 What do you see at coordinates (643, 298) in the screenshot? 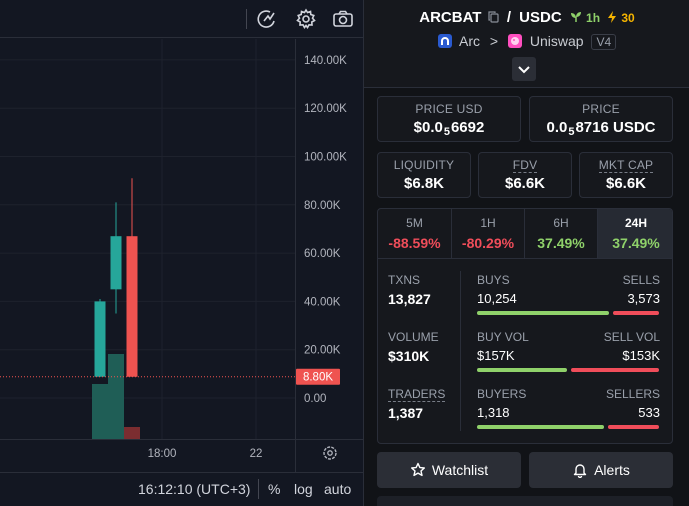
I see `sells-value: 3,573` at bounding box center [643, 298].